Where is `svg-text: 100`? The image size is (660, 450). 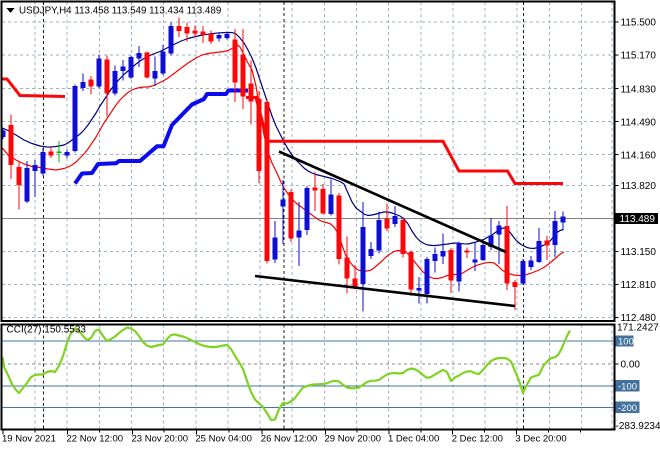
svg-text: 100 is located at coordinates (626, 342).